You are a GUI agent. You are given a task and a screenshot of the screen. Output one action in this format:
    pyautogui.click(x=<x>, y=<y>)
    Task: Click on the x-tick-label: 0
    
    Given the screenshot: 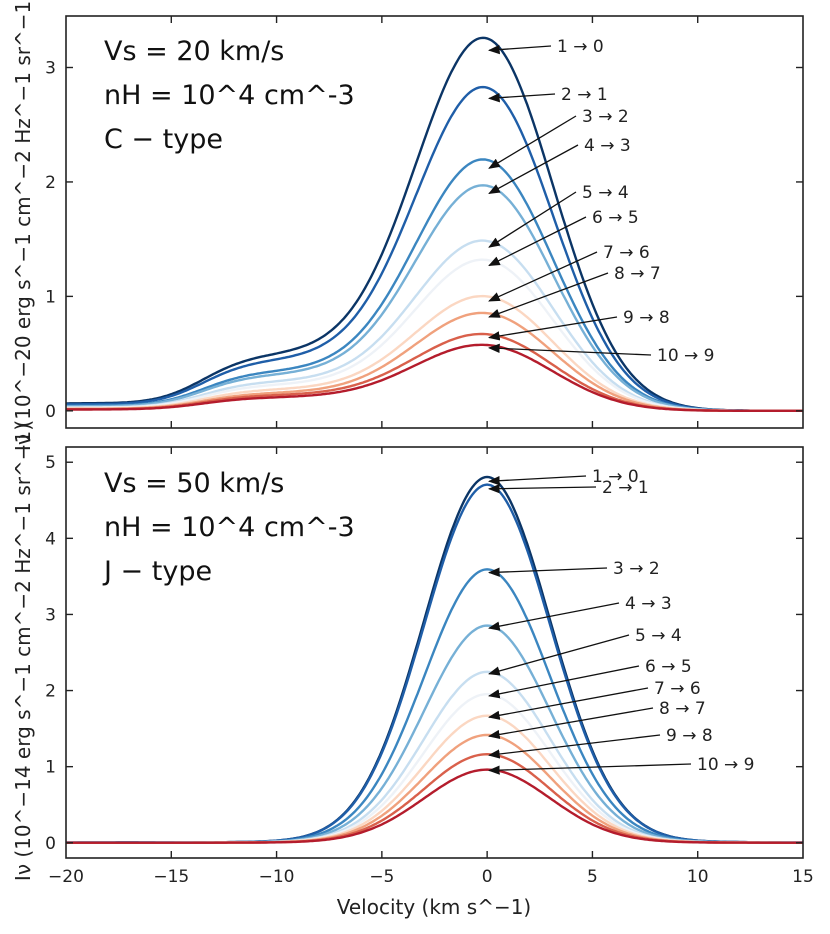 What is the action you would take?
    pyautogui.click(x=487, y=877)
    